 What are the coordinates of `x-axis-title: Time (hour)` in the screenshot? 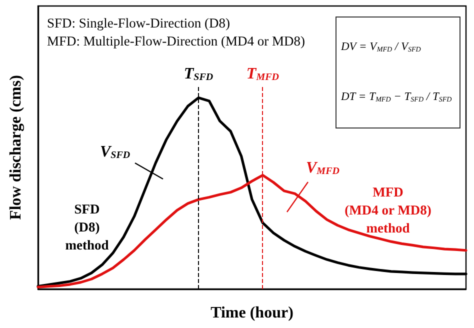 It's located at (252, 313).